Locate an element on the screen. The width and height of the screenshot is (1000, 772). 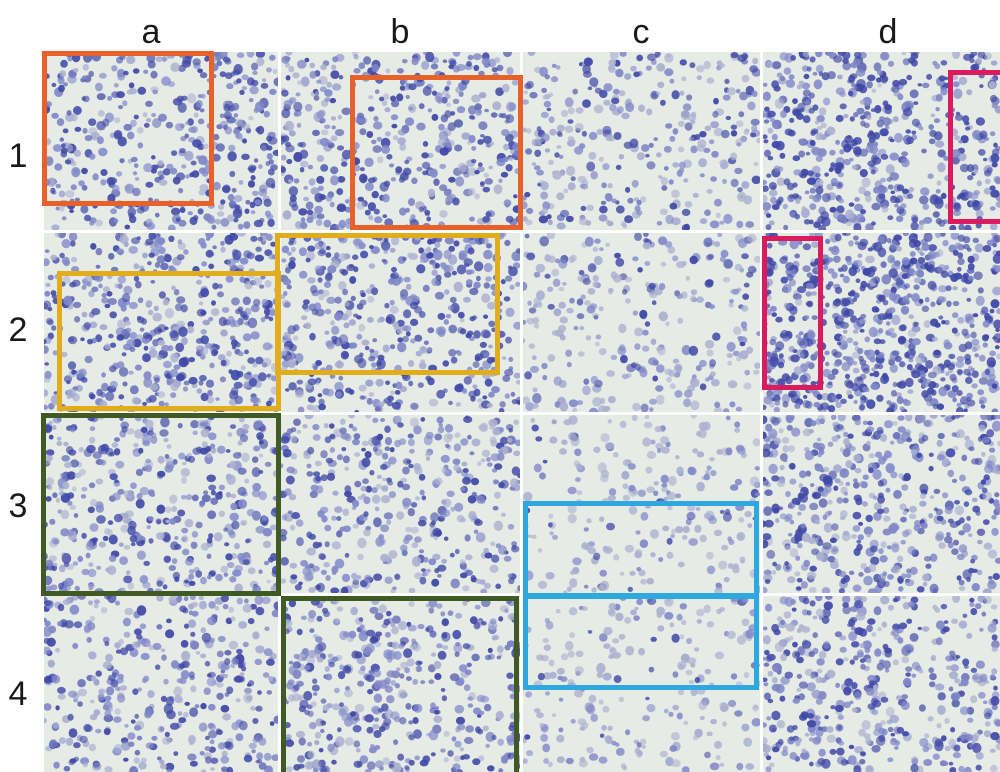
column-label-a: a is located at coordinates (151, 32).